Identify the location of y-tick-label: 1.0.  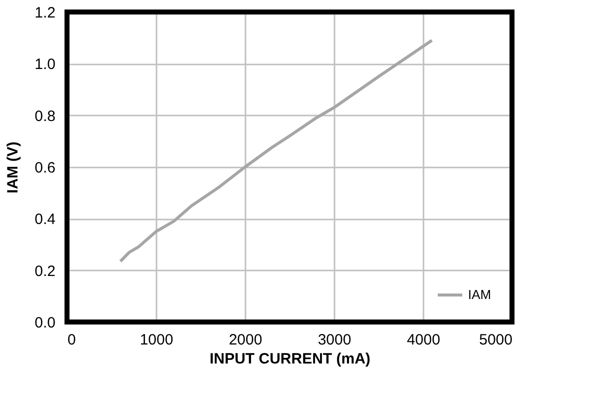
(45, 65).